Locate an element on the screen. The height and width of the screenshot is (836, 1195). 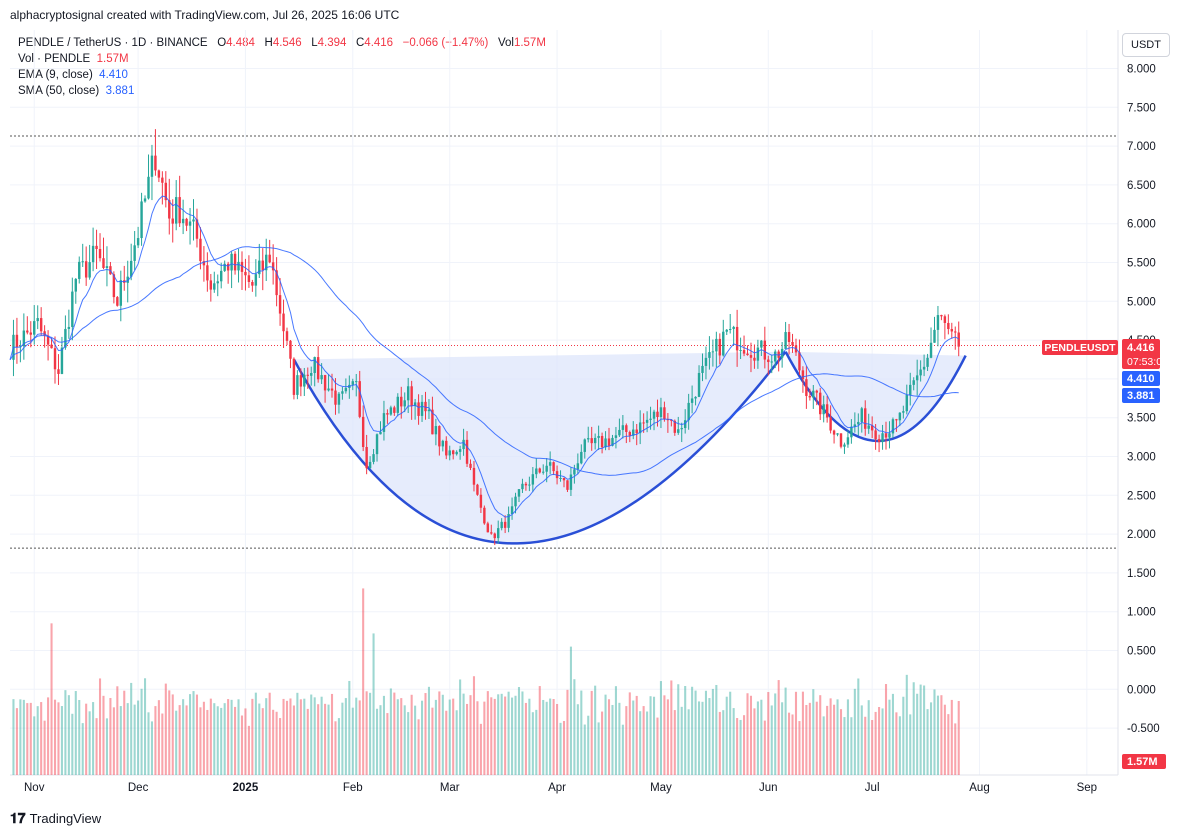
ema-indicator-row: EMA (9, close) 4.410 is located at coordinates (282, 75).